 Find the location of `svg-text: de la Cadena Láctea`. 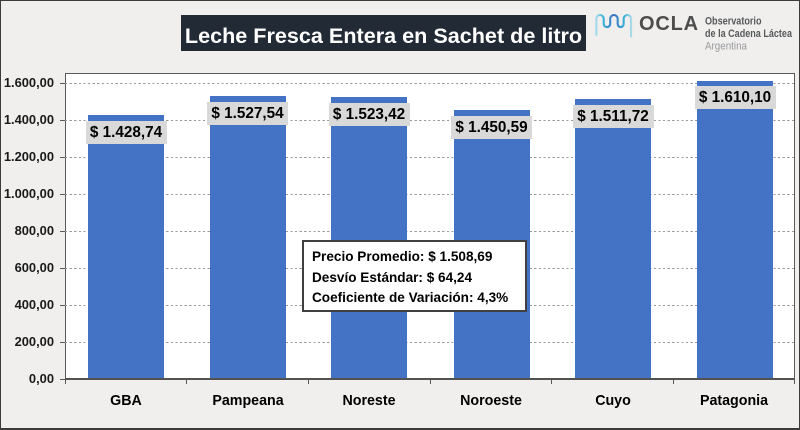

svg-text: de la Cadena Láctea is located at coordinates (749, 34).